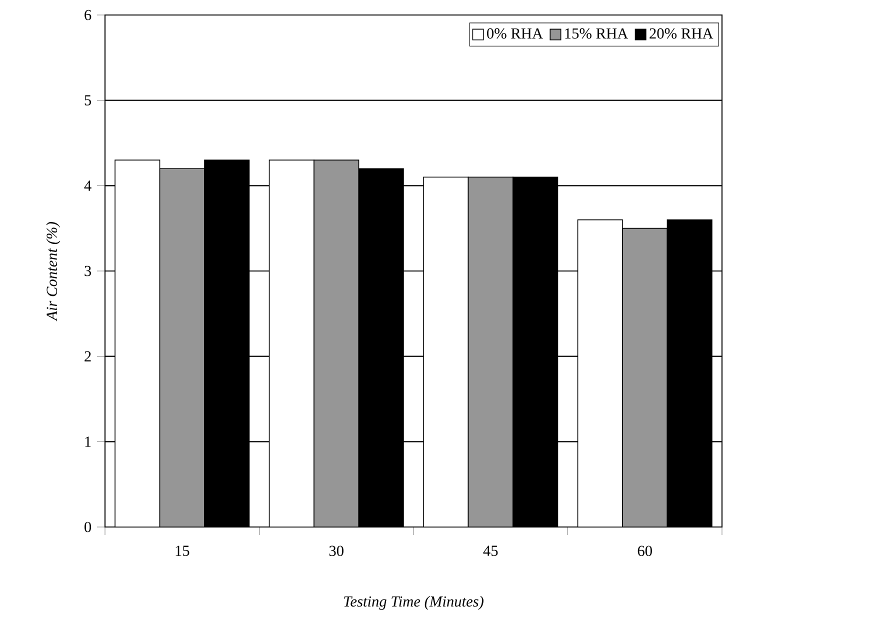  Describe the element at coordinates (596, 33) in the screenshot. I see `legend-label: 15% RHA` at that location.